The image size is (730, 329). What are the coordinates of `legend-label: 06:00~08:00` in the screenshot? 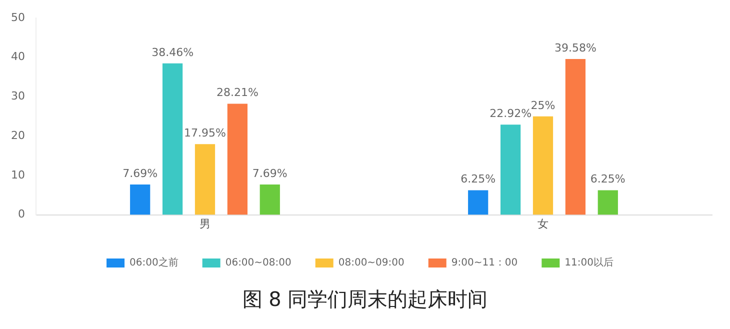 It's located at (258, 263).